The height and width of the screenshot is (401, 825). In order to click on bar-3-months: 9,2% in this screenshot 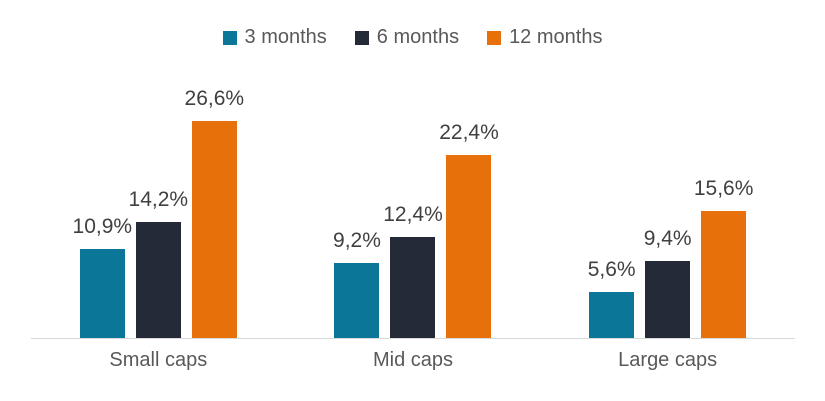, I will do `click(357, 283)`.